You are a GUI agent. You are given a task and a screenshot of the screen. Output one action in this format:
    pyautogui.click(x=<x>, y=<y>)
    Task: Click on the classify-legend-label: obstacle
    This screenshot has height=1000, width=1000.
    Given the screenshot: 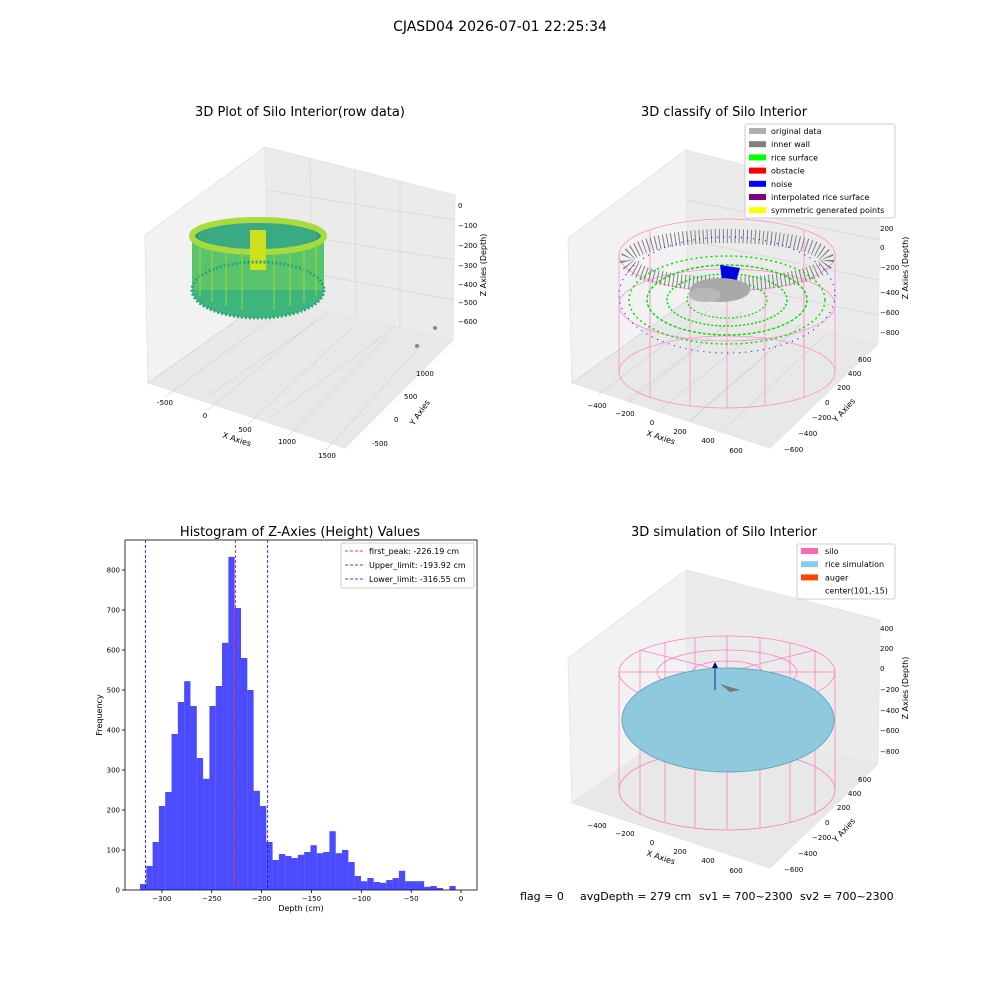 What is the action you would take?
    pyautogui.click(x=788, y=171)
    